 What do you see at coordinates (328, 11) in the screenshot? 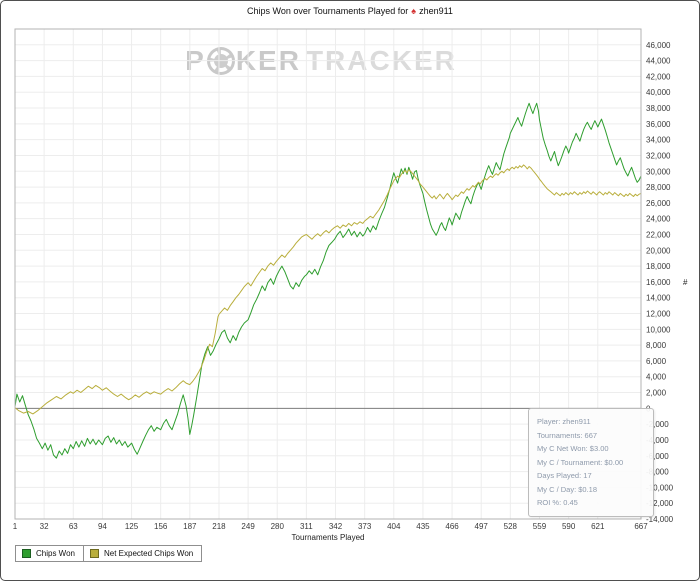
I see `chart-title-text: Chips Won over Tournaments Played for` at bounding box center [328, 11].